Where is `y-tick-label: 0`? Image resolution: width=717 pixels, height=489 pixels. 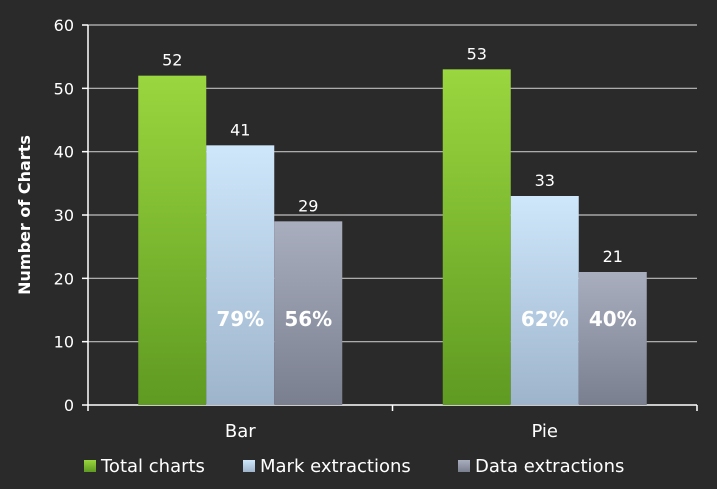 y-tick-label: 0 is located at coordinates (69, 405).